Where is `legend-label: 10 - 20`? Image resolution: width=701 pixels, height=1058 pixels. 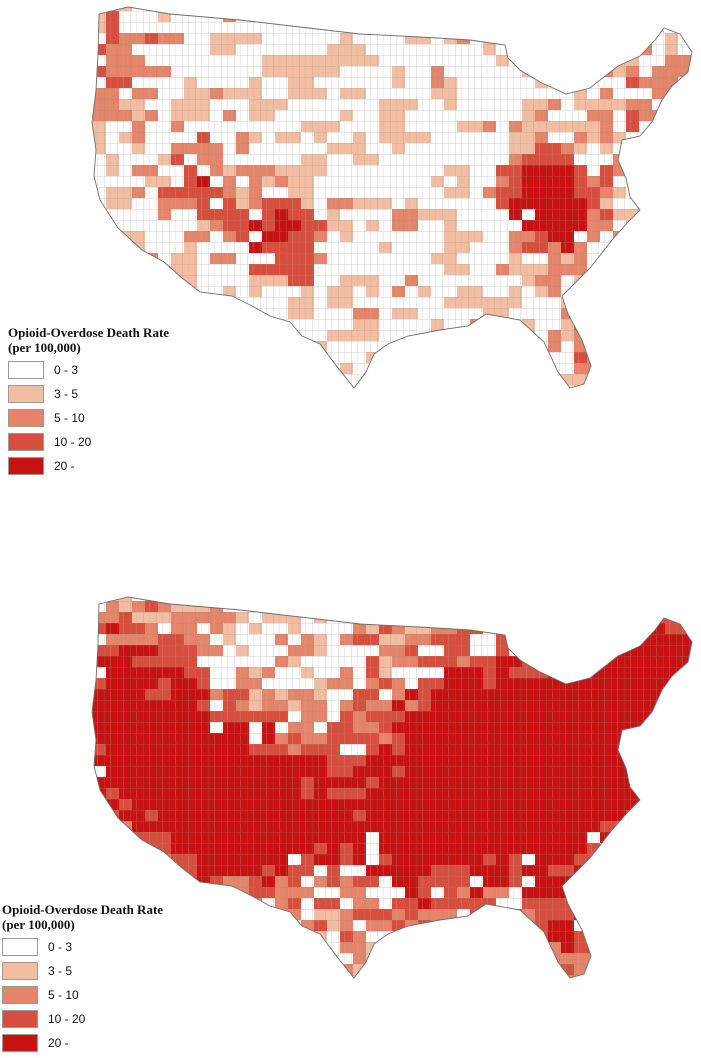 legend-label: 10 - 20 is located at coordinates (73, 442).